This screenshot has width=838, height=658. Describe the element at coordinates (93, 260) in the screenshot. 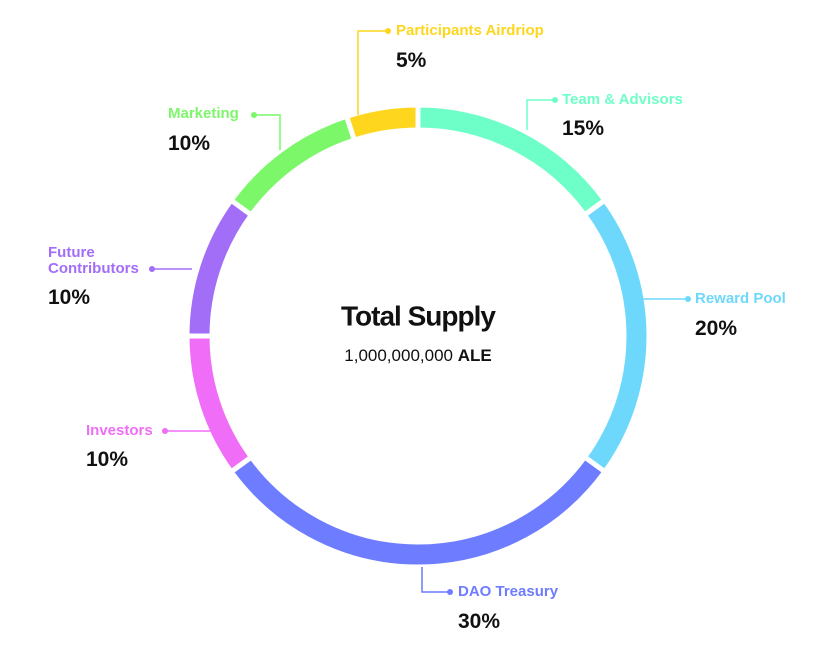

I see `segment-label: Future Contributors` at that location.